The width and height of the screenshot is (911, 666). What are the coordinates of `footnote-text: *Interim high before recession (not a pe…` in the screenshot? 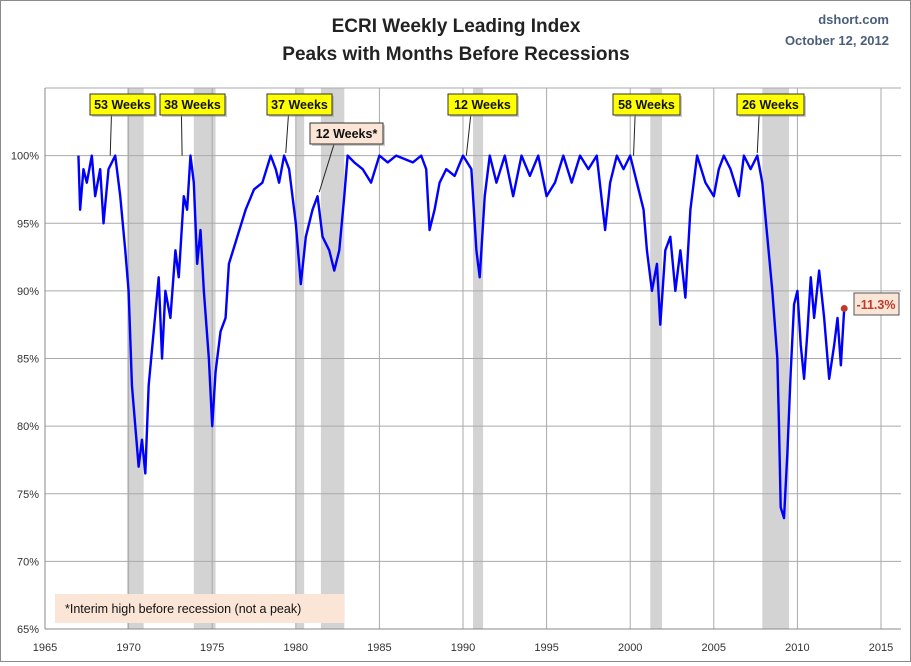 It's located at (183, 609).